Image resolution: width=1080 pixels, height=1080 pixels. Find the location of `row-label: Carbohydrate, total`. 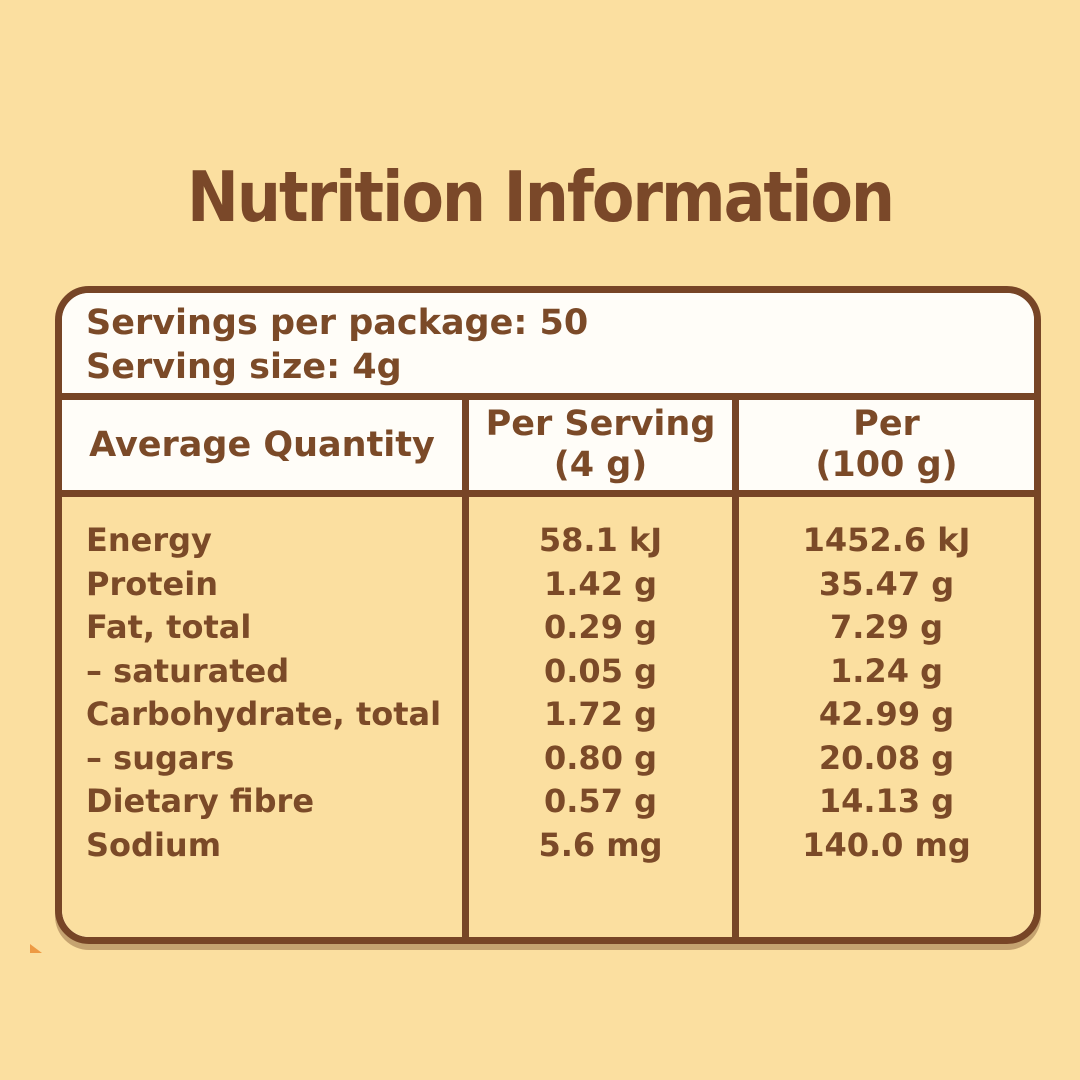

row-label: Carbohydrate, total is located at coordinates (264, 714).